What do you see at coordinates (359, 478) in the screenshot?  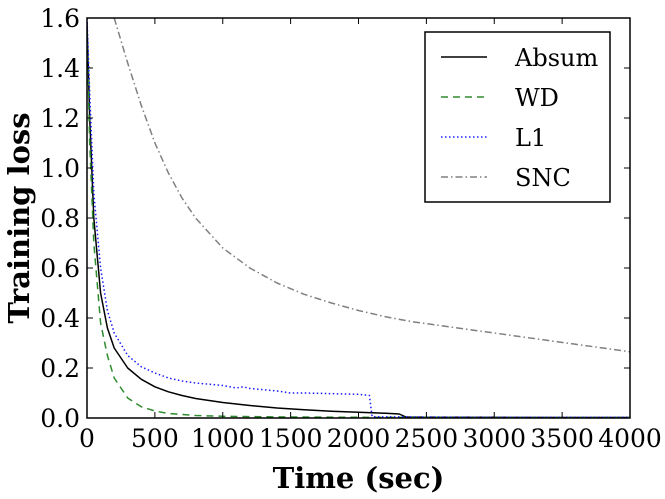 I see `x-axis-title: Time (sec)` at bounding box center [359, 478].